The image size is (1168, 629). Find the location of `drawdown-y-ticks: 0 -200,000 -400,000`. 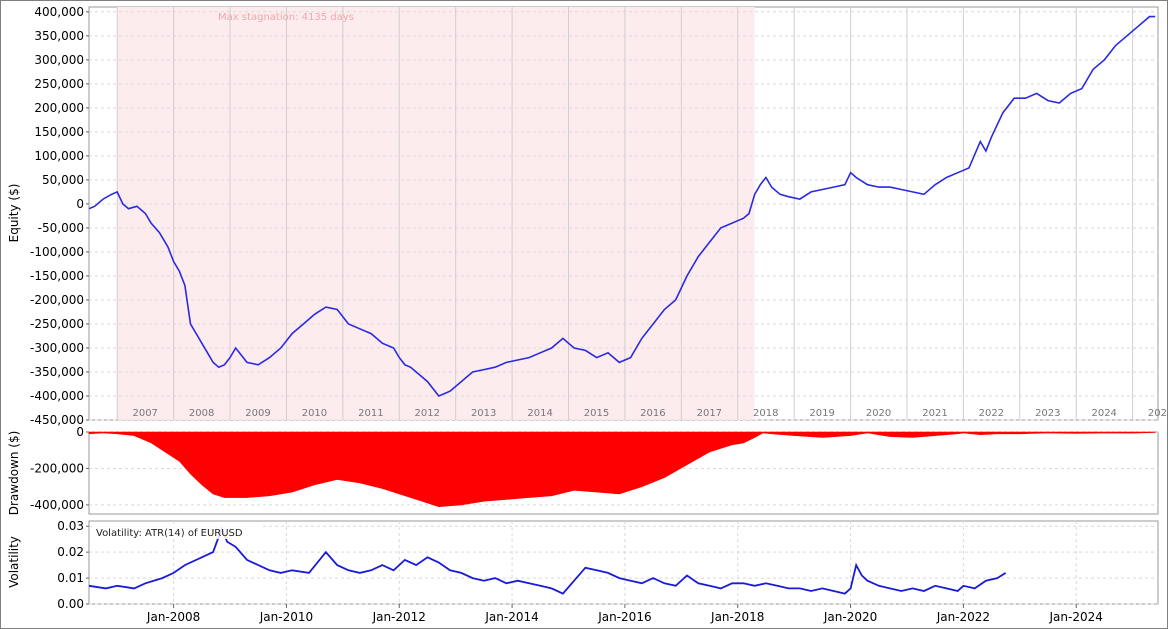

drawdown-y-ticks: 0 -200,000 -400,000 is located at coordinates (59, 468).